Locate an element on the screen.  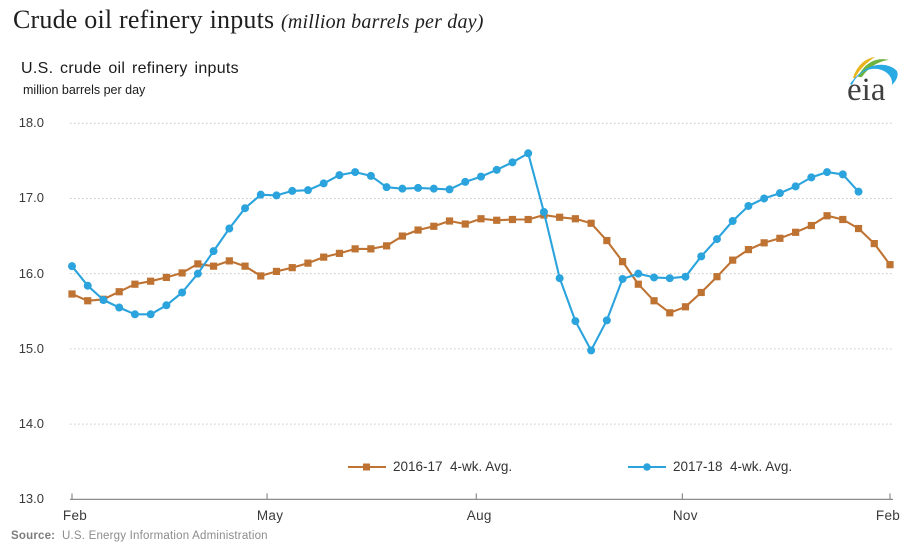
x-axis-tick-label: May is located at coordinates (270, 515).